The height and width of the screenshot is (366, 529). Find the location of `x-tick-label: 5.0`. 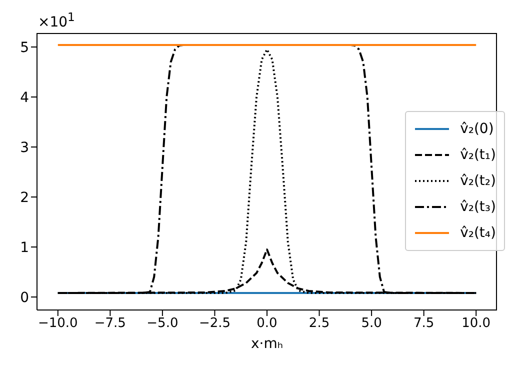

x-tick-label: 5.0 is located at coordinates (371, 324).